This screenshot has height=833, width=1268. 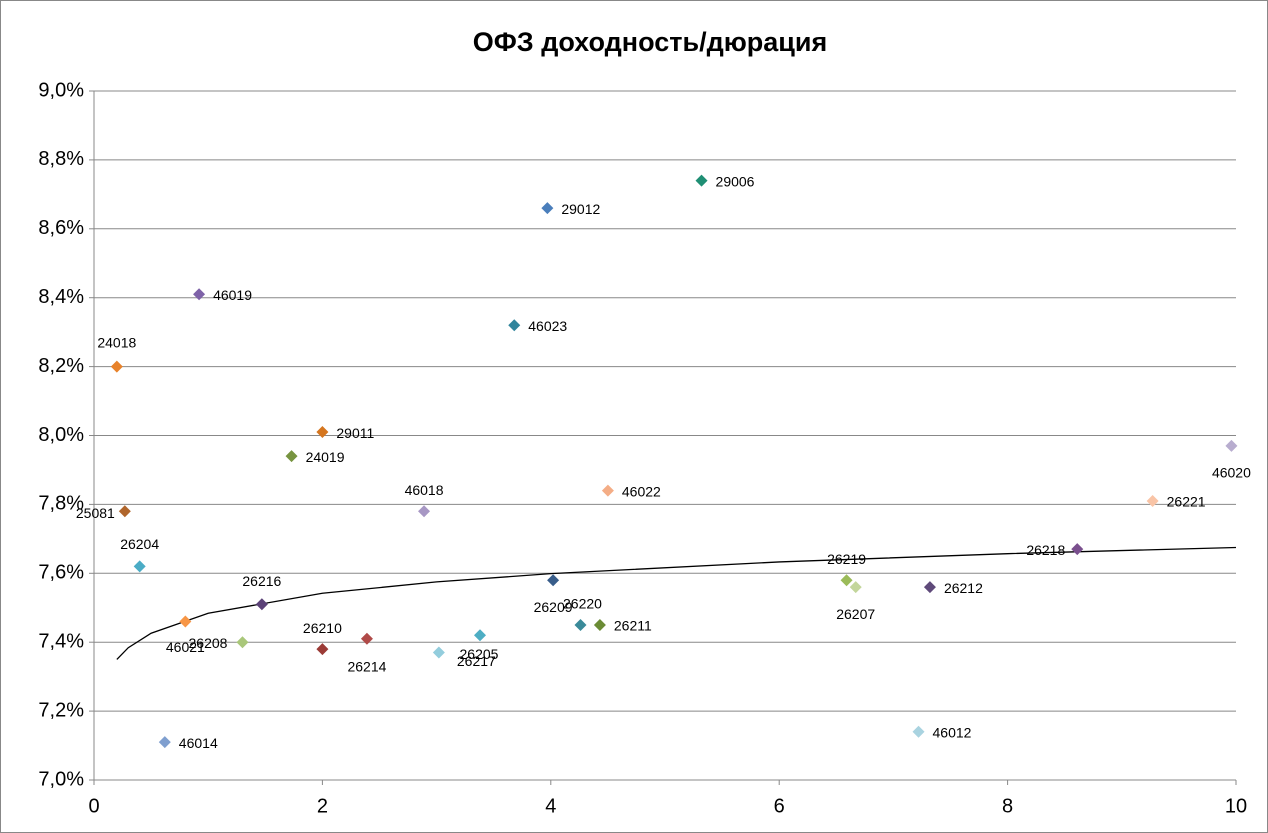 I want to click on point-label: 26207, so click(x=855, y=614).